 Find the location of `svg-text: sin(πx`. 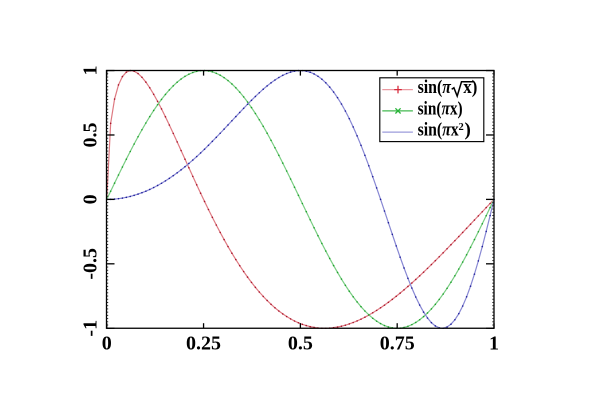

svg-text: sin(πx is located at coordinates (438, 130).